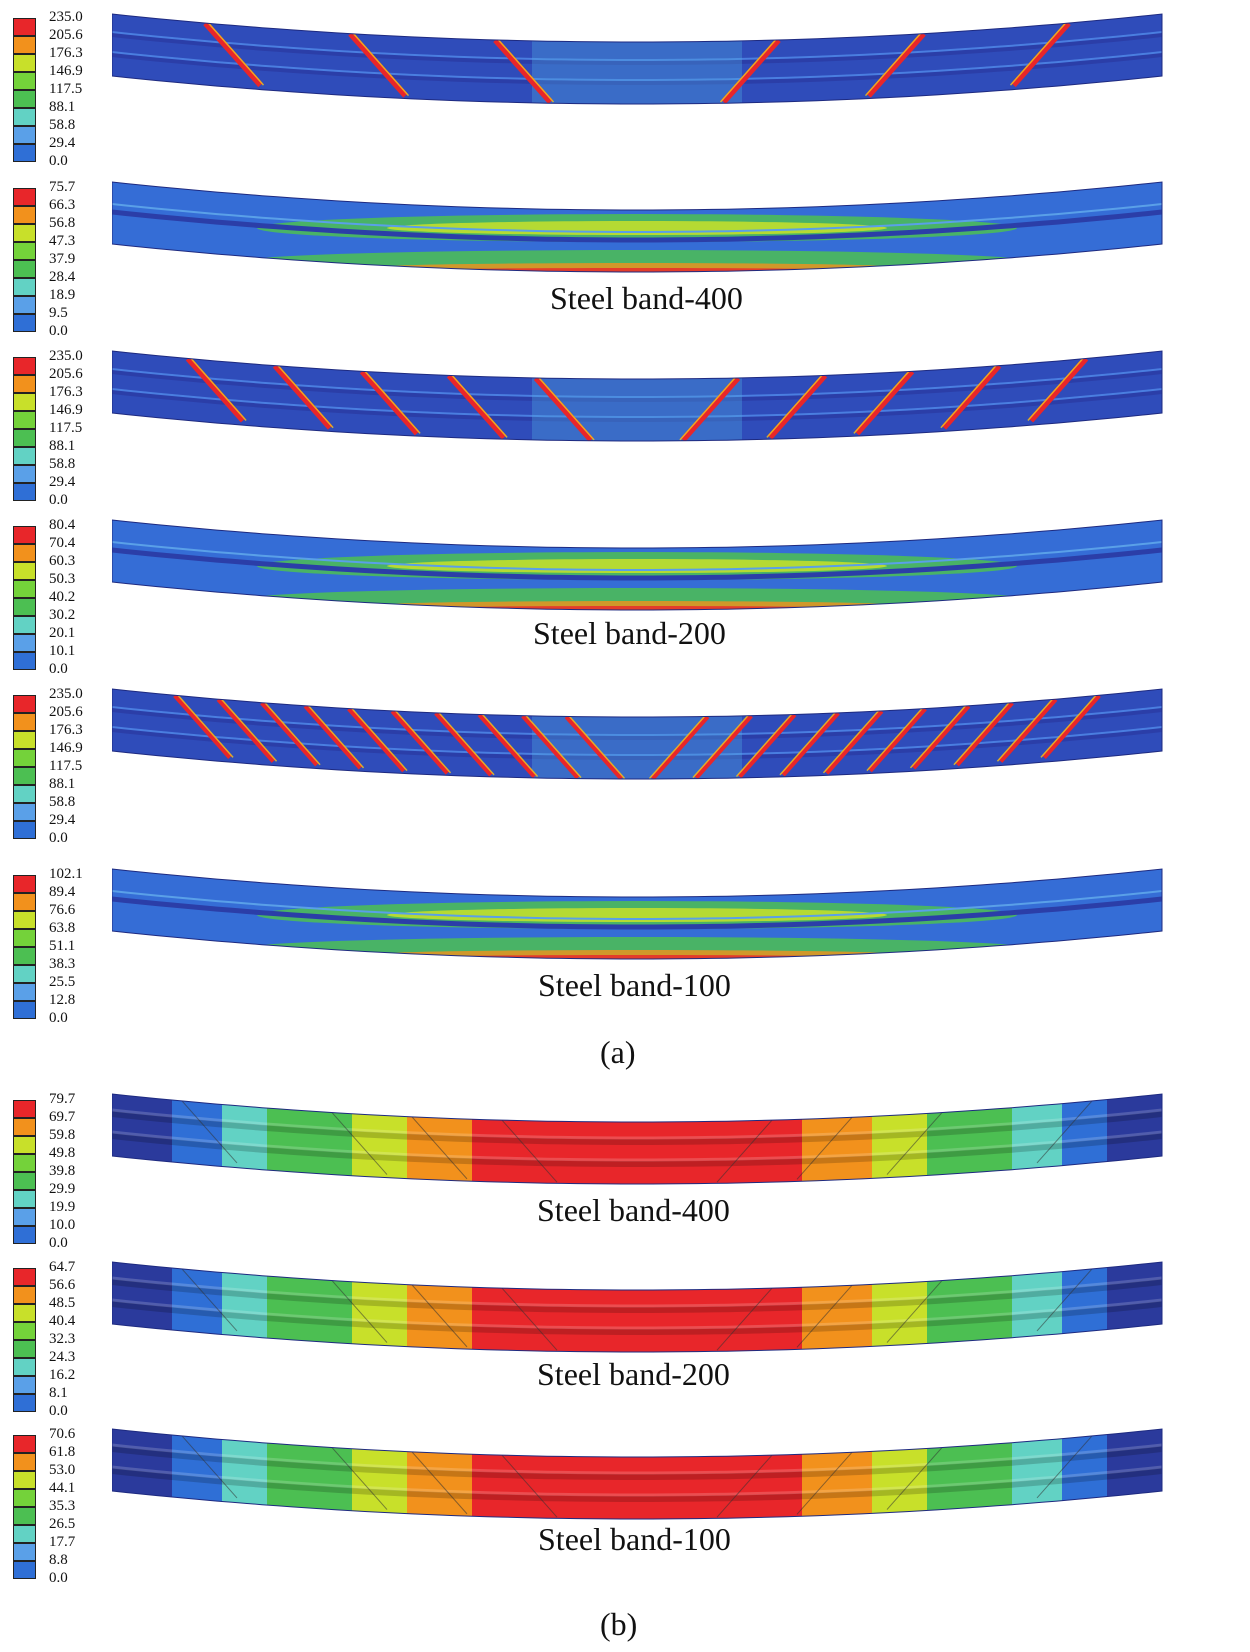  Describe the element at coordinates (66, 53) in the screenshot. I see `legend-value: 176.3` at that location.